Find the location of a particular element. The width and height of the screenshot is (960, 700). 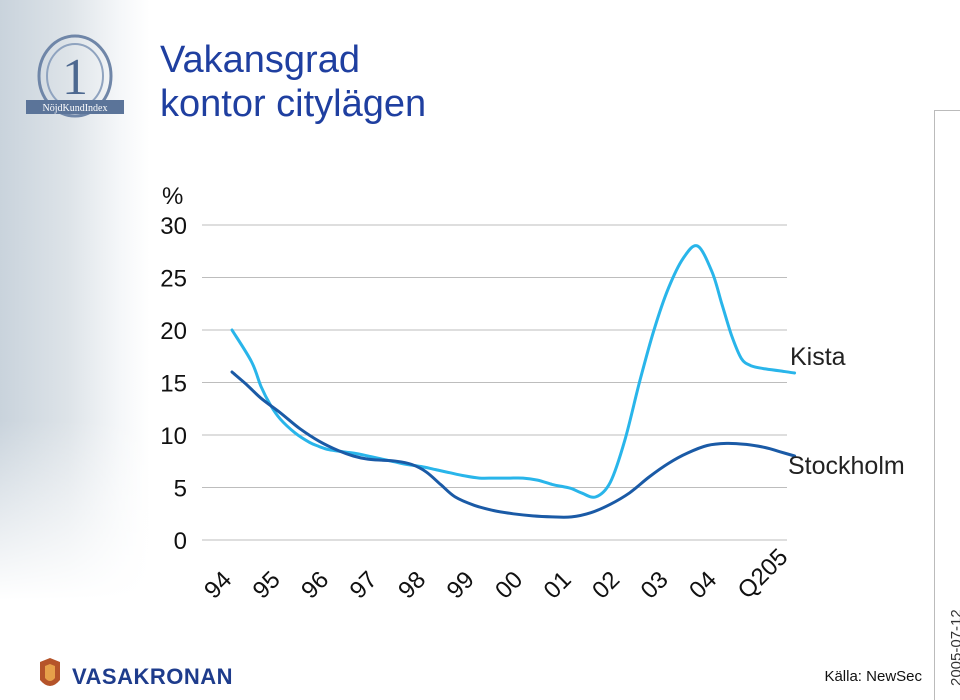

x-tick-label: 96 is located at coordinates (315, 585).